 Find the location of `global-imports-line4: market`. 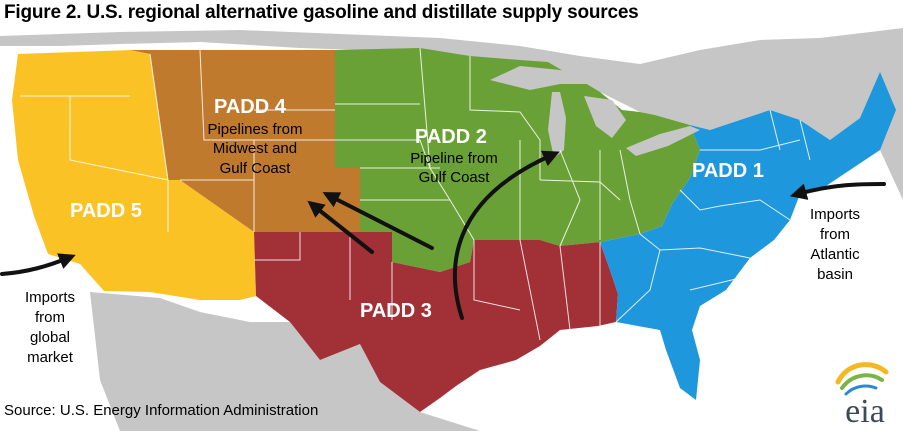

global-imports-line4: market is located at coordinates (50, 357).